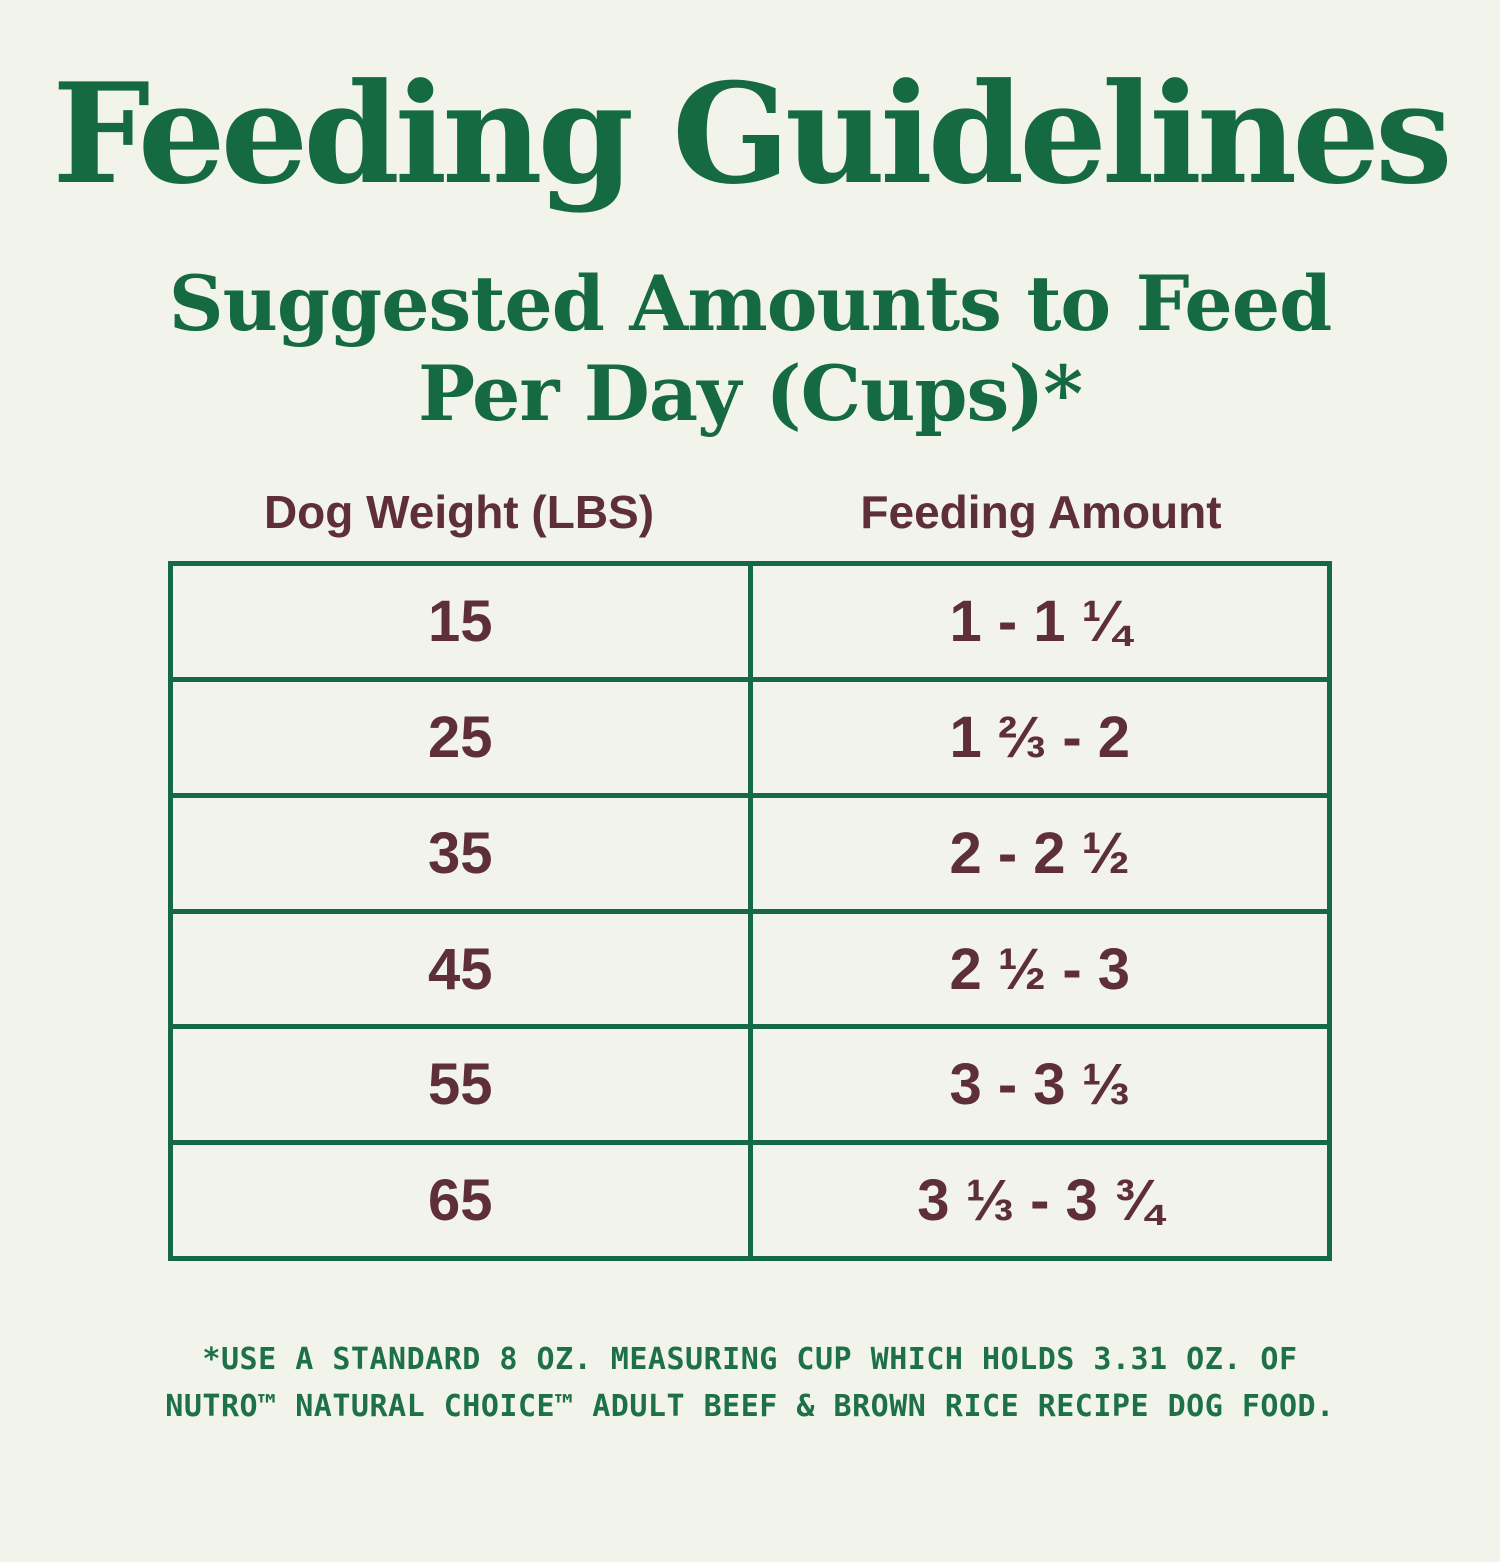 This screenshot has width=1500, height=1562. I want to click on feeding-amount-cell: 2 ½ - 3, so click(1039, 969).